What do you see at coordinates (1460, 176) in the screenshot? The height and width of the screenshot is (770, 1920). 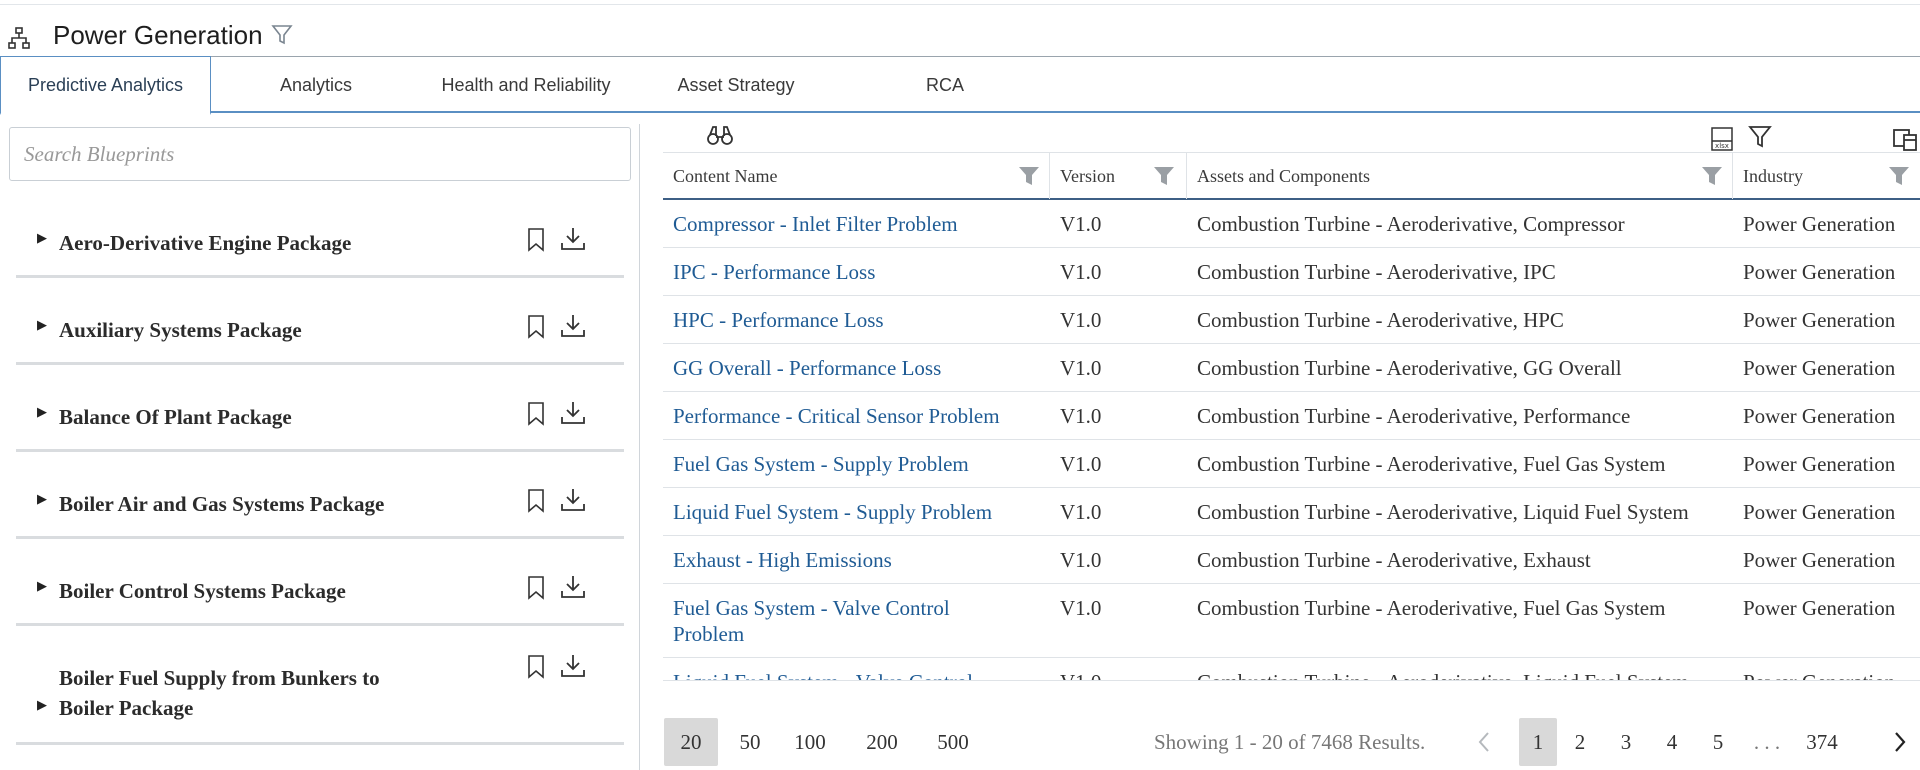 I see `column-header-assets: Assets and Components` at bounding box center [1460, 176].